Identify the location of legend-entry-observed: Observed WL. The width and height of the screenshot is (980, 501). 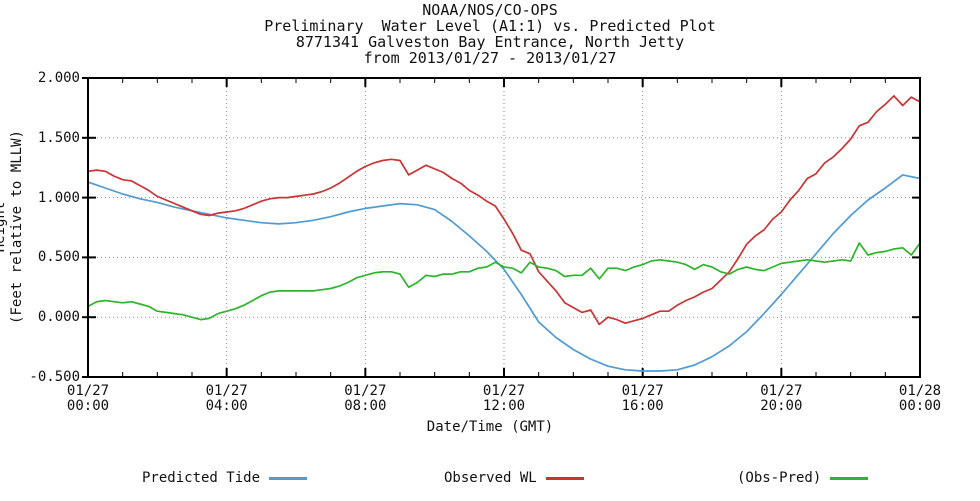
(514, 478).